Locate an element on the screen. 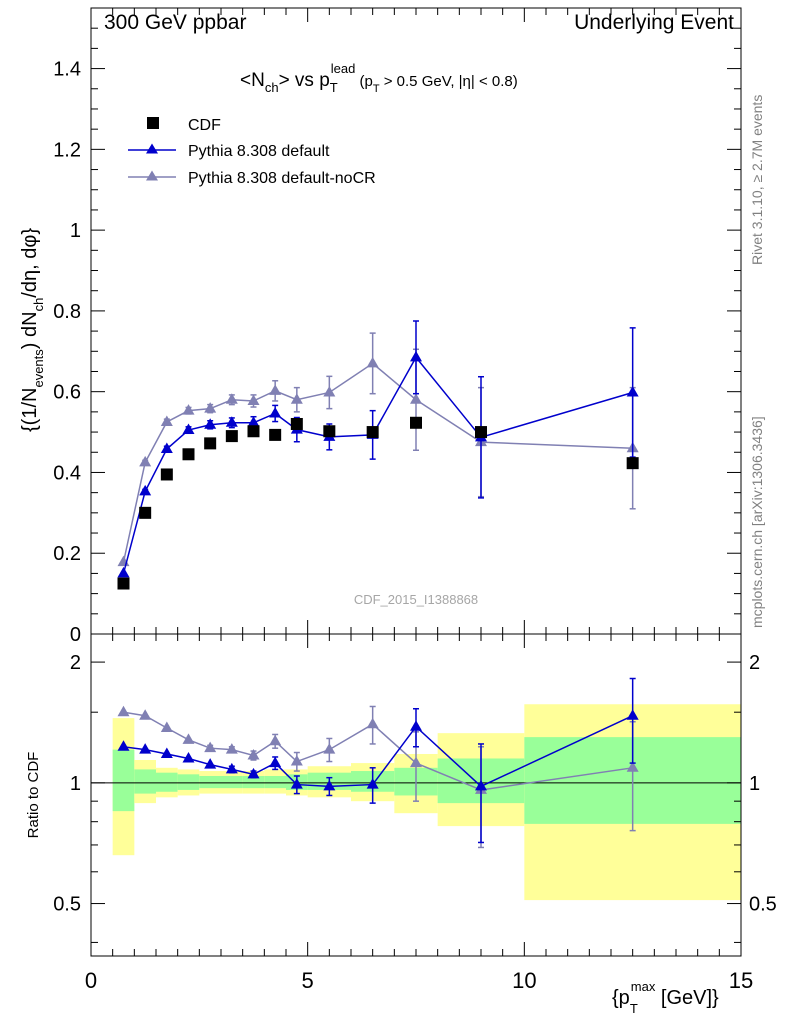 This screenshot has height=1024, width=786. header-right: Underlying Event is located at coordinates (654, 22).